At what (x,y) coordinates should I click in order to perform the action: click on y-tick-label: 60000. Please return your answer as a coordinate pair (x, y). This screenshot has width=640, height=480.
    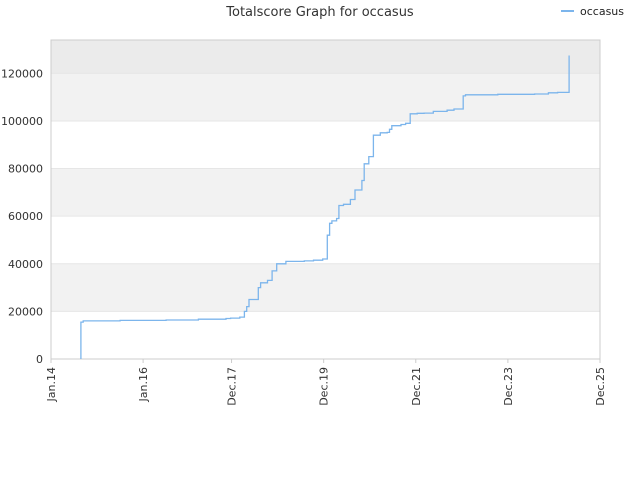
    Looking at the image, I should click on (25, 216).